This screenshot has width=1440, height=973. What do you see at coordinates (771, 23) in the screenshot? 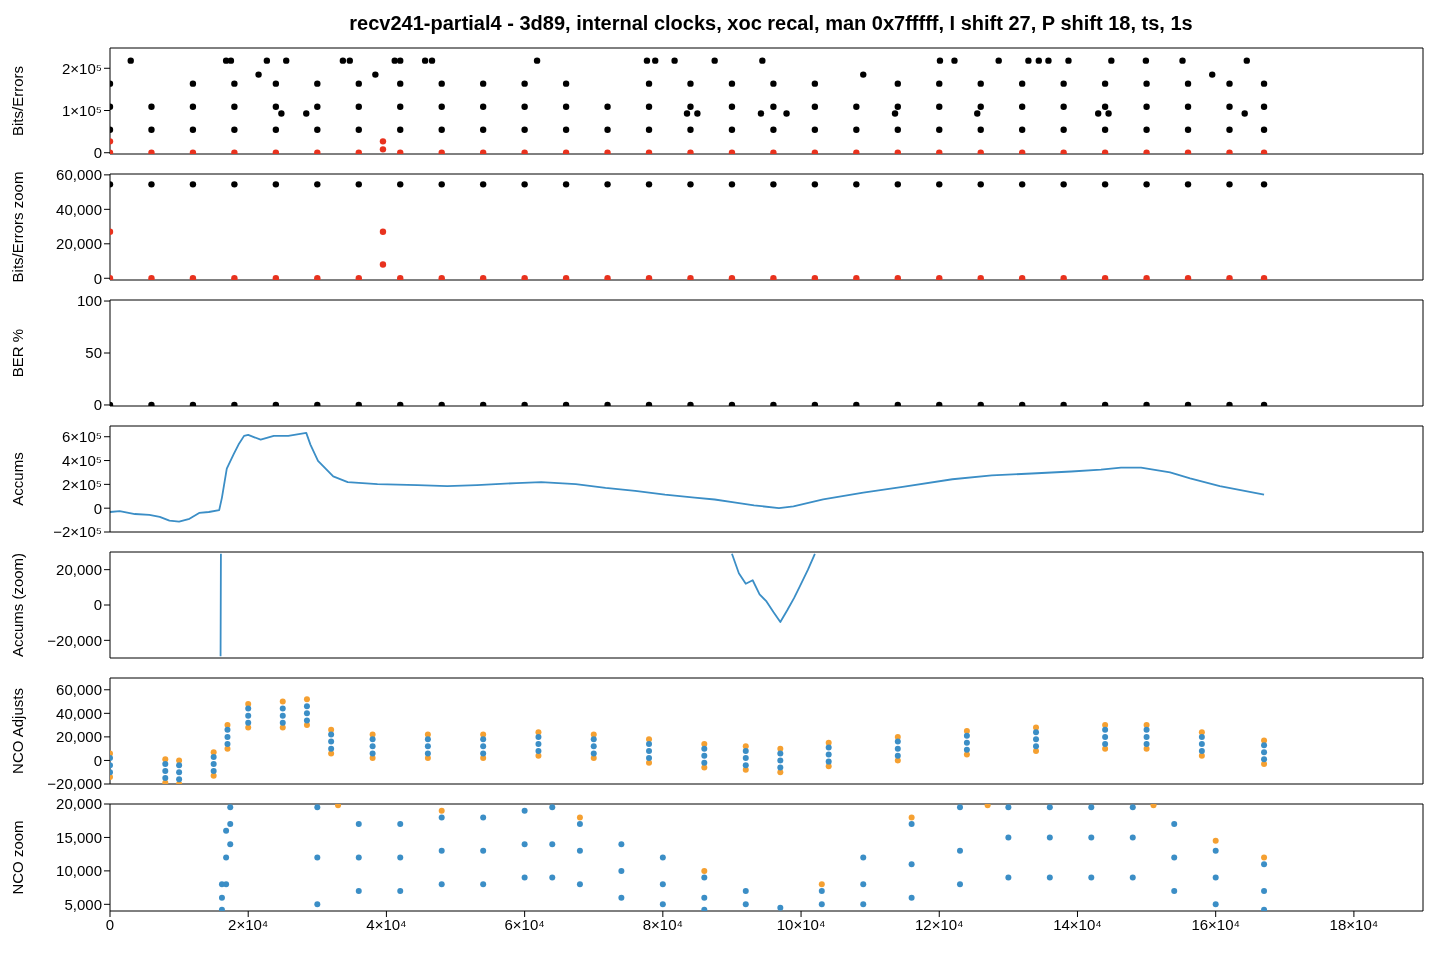
I see `chart-title: recv241-partial4 - 3d89, internal clocks, xoc recal, man 0x7fffff, I shift 27, P shift 18, ts, 1s` at bounding box center [771, 23].